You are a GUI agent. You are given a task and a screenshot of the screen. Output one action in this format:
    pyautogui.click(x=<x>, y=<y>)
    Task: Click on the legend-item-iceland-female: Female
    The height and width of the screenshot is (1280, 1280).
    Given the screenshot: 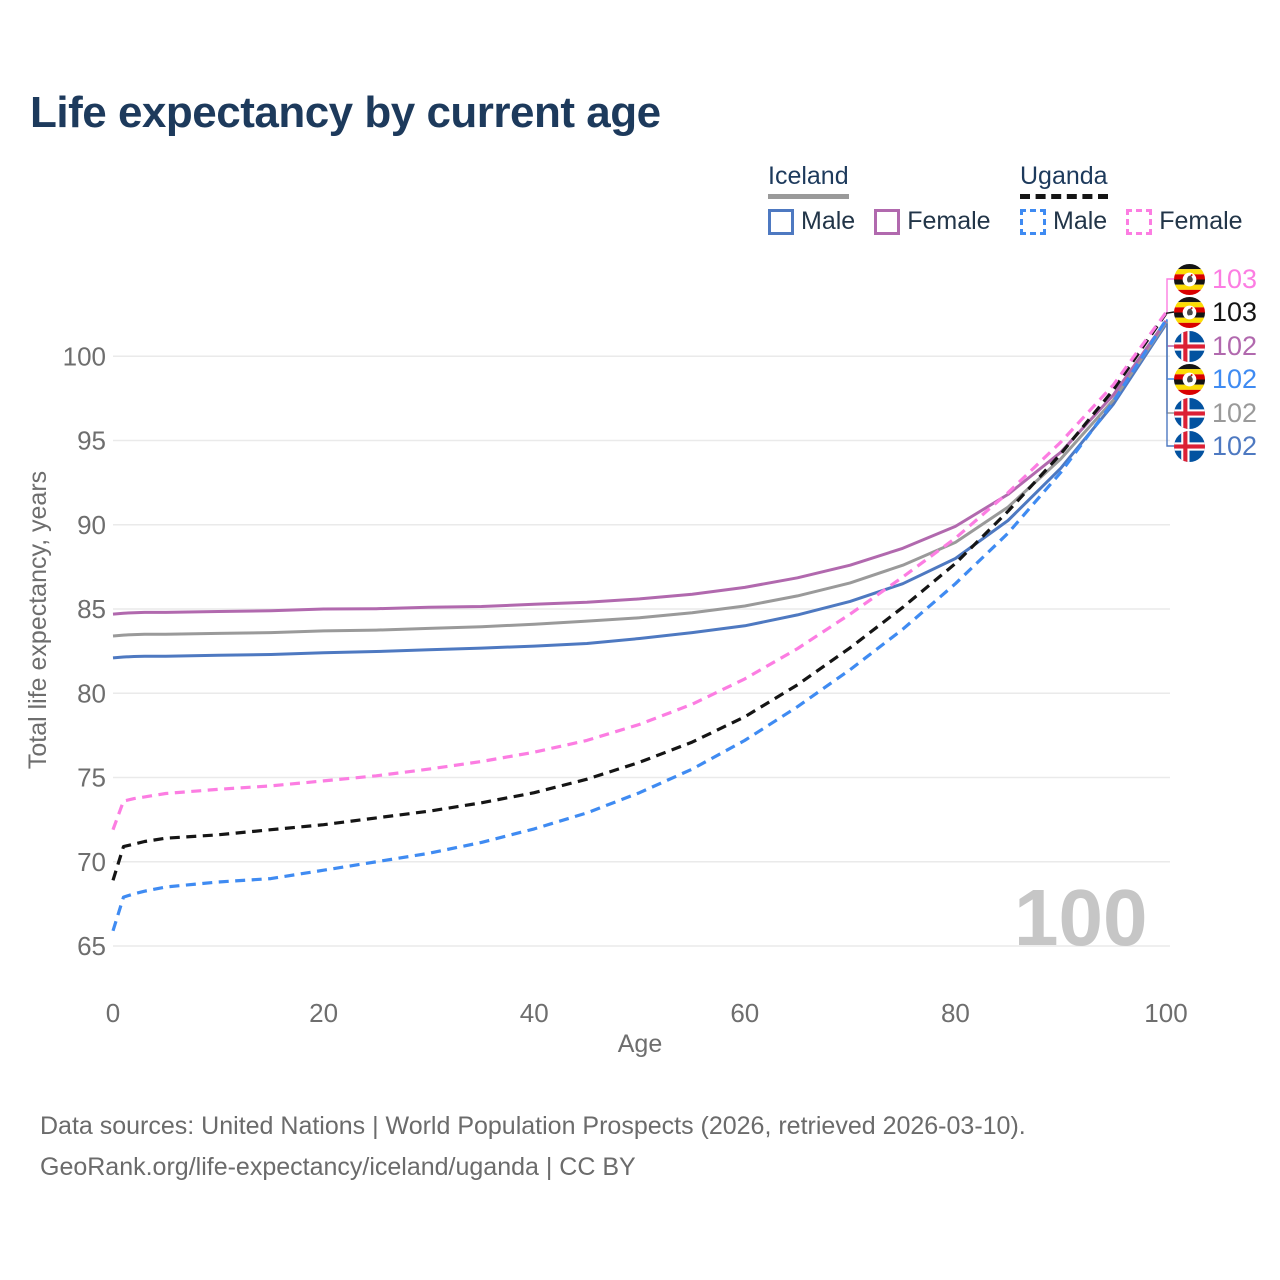 What is the action you would take?
    pyautogui.click(x=932, y=221)
    